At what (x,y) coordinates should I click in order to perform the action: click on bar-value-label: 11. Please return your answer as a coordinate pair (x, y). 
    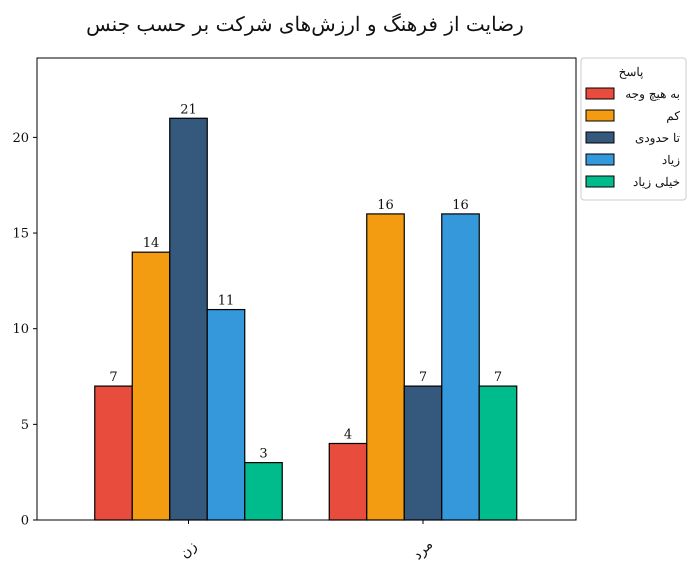
    Looking at the image, I should click on (226, 301).